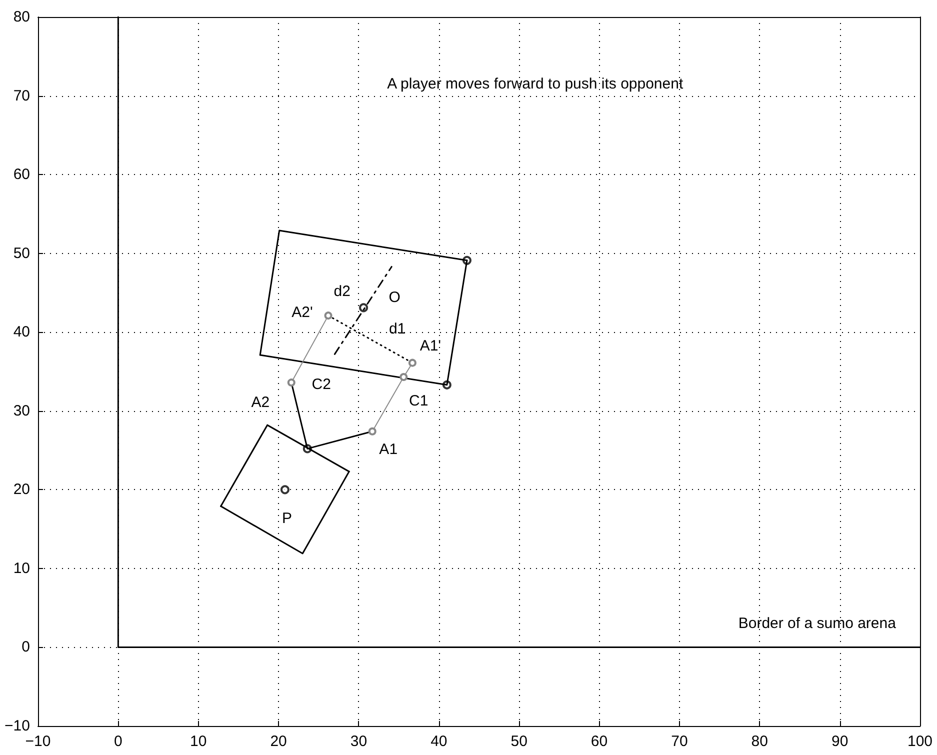 The width and height of the screenshot is (937, 755). What do you see at coordinates (535, 83) in the screenshot?
I see `annotation: A player moves forward to push its opponent` at bounding box center [535, 83].